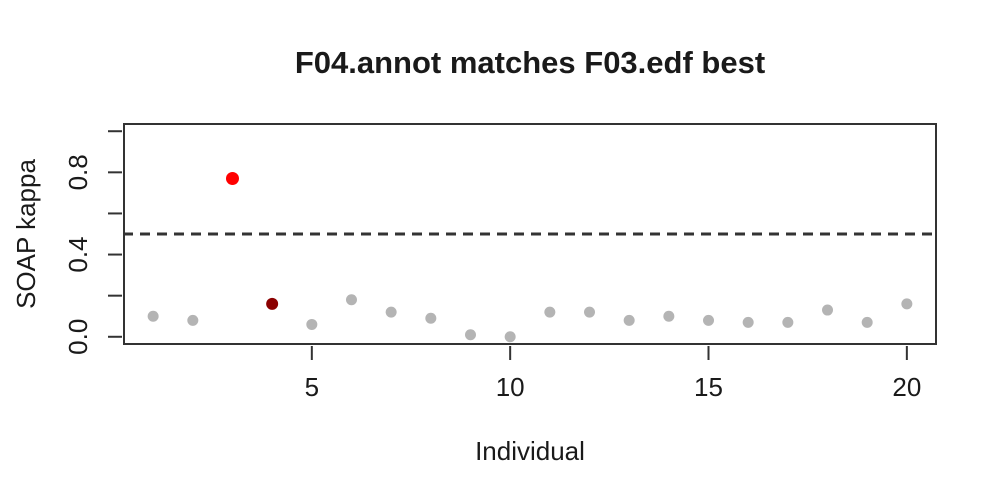  Describe the element at coordinates (312, 387) in the screenshot. I see `x-tick-label: 5` at that location.